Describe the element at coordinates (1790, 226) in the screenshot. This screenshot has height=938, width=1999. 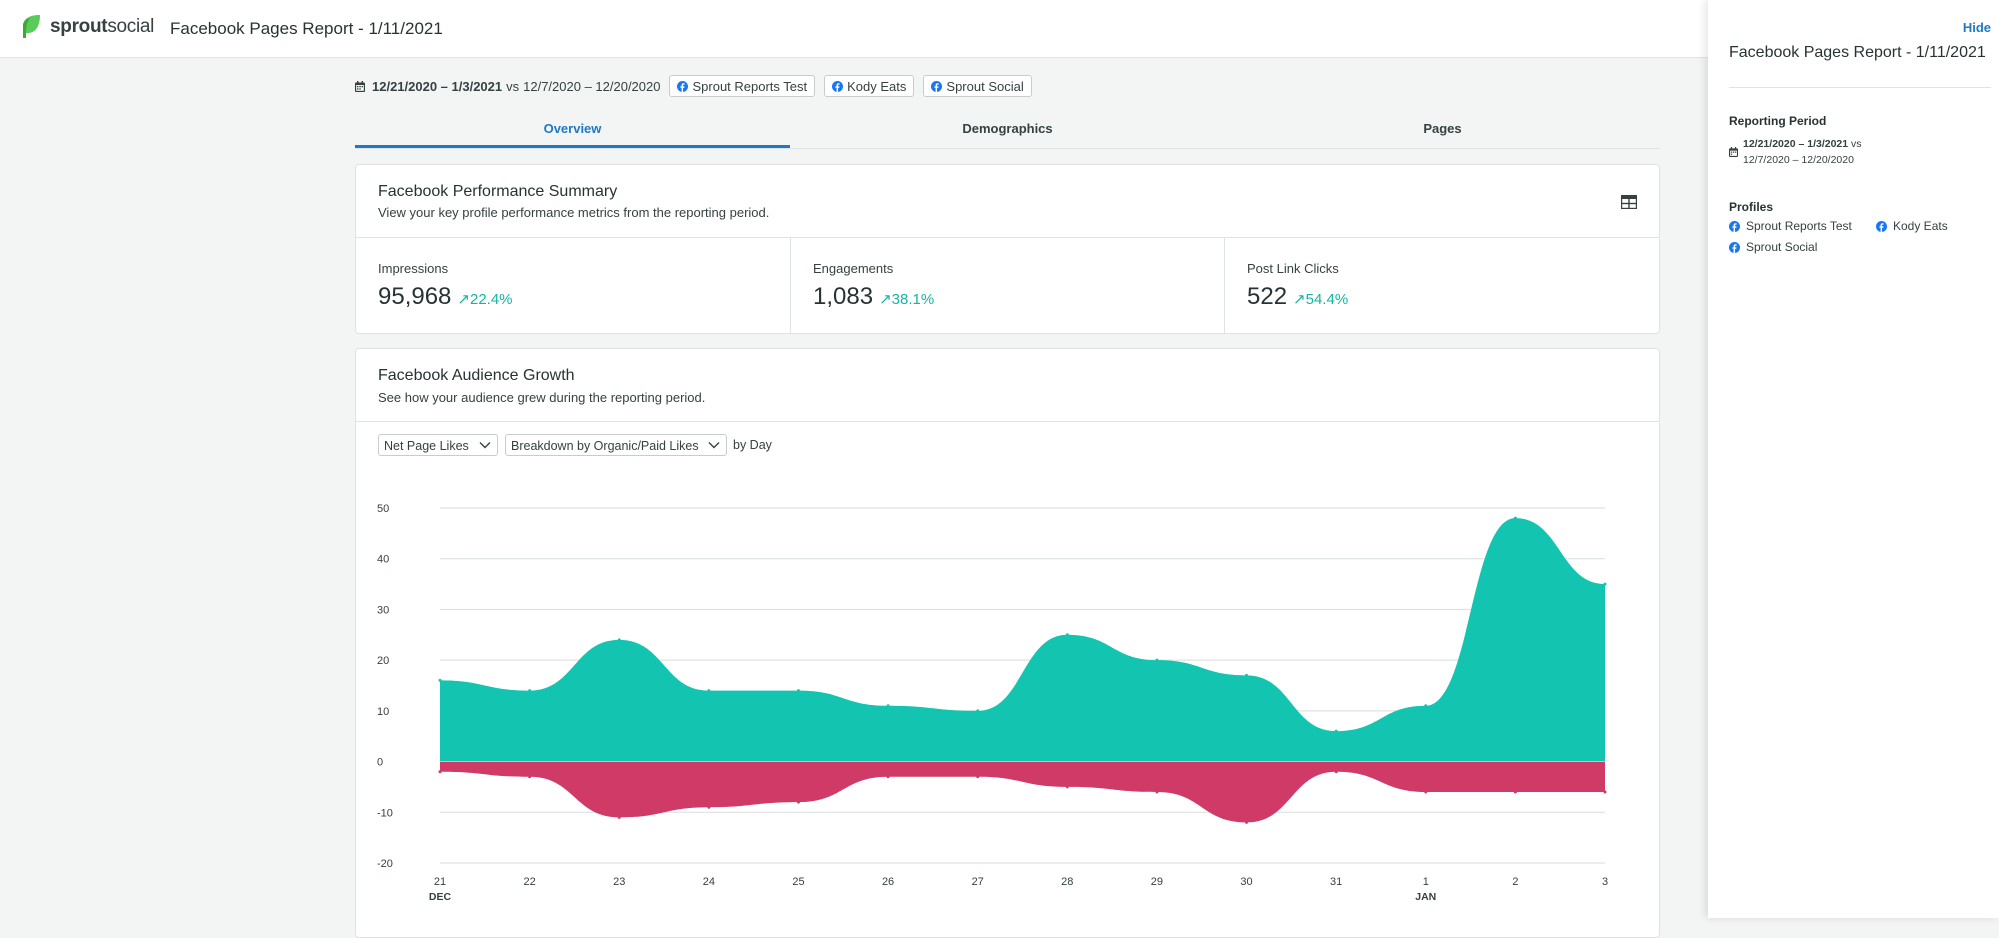
I see `panel-profile-sprout-reports-test: Sprout Reports Test` at that location.